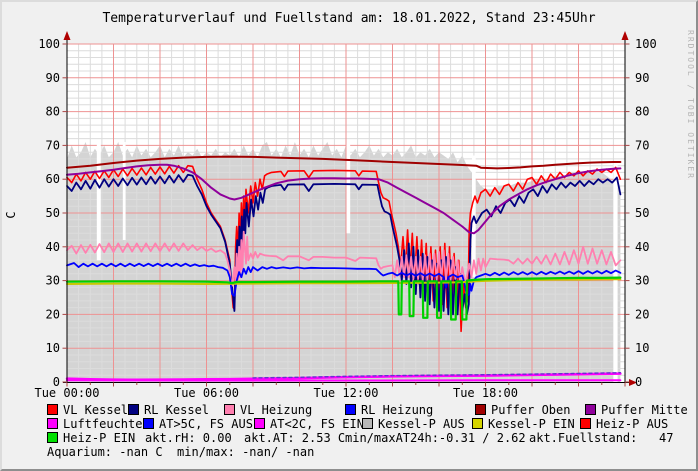 This screenshot has width=698, height=471. Describe the element at coordinates (437, 375) in the screenshot. I see `at-flag-overlay-line` at that location.